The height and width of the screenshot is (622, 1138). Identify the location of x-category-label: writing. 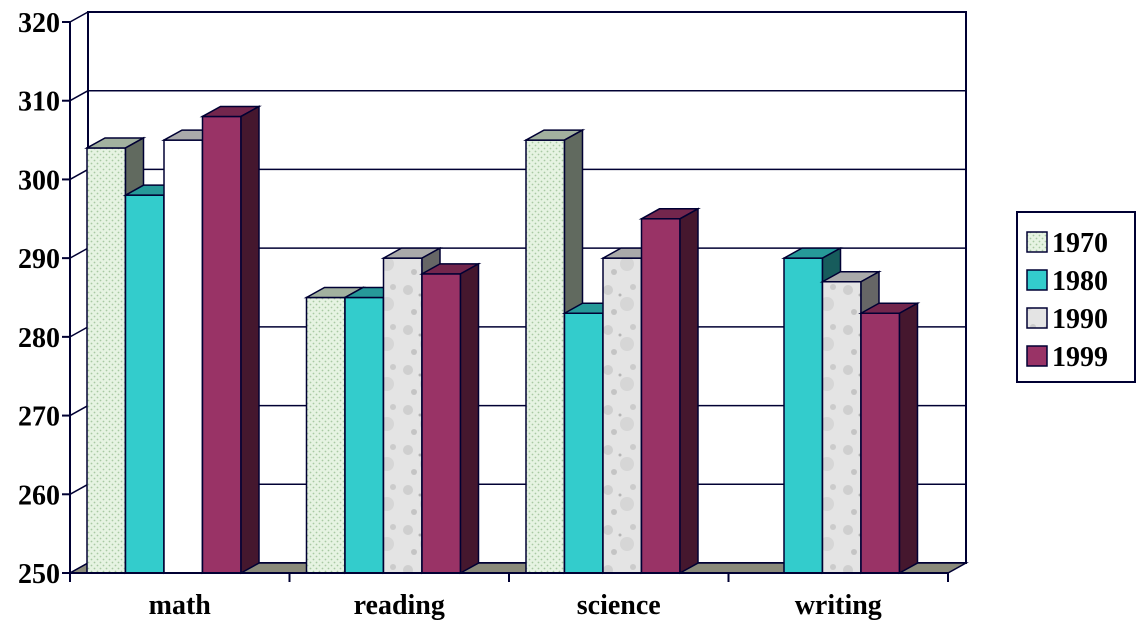
(838, 605).